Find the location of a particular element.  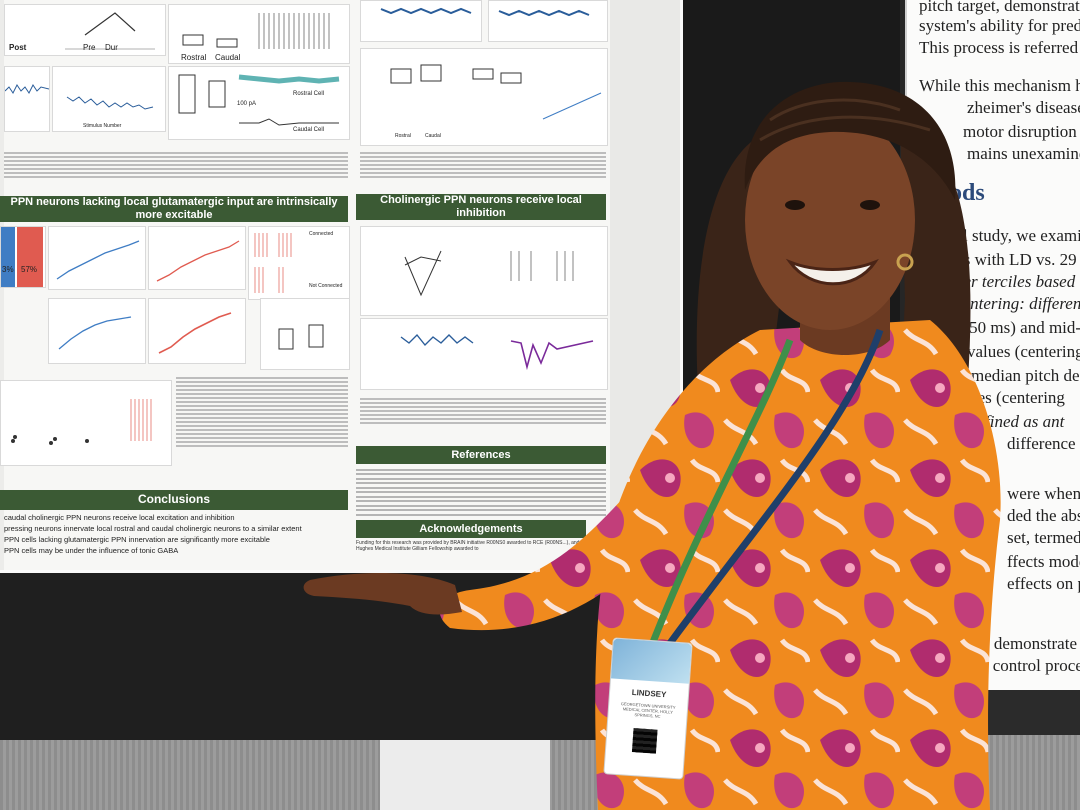

figure-trace-f: Stimulus Number is located at coordinates (109, 99).